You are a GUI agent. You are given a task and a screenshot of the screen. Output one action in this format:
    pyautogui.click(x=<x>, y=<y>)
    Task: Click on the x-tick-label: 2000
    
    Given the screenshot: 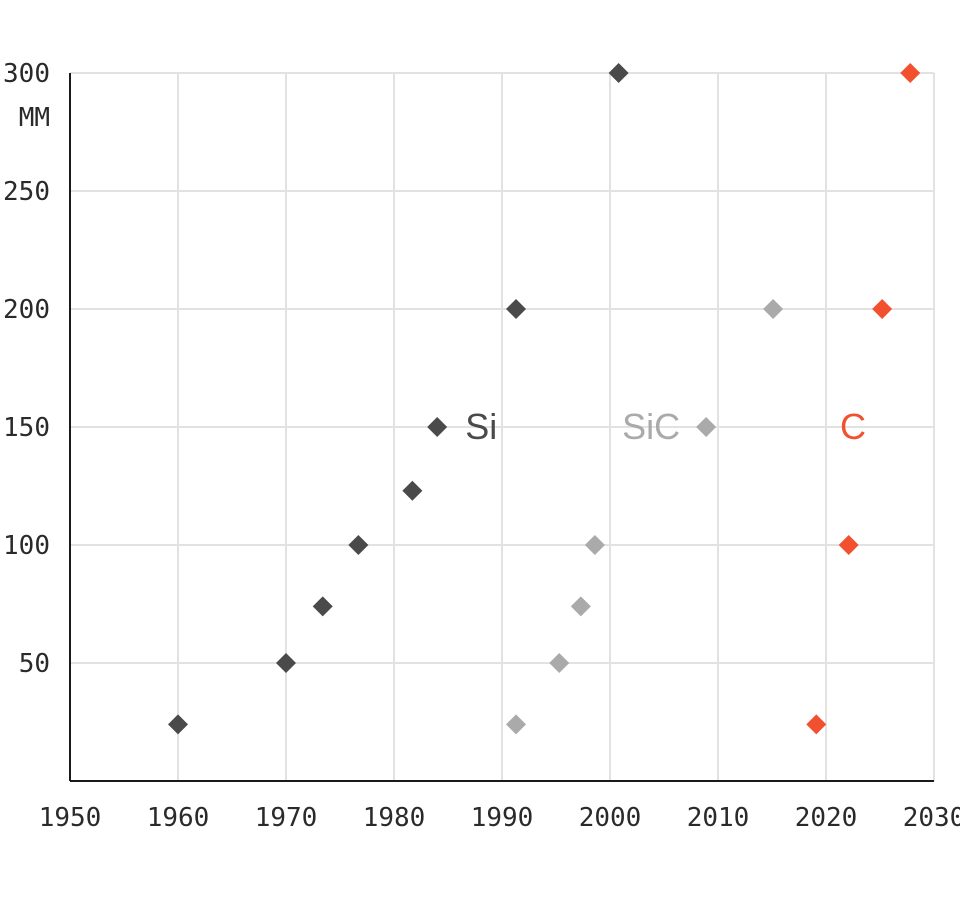 What is the action you would take?
    pyautogui.click(x=610, y=818)
    